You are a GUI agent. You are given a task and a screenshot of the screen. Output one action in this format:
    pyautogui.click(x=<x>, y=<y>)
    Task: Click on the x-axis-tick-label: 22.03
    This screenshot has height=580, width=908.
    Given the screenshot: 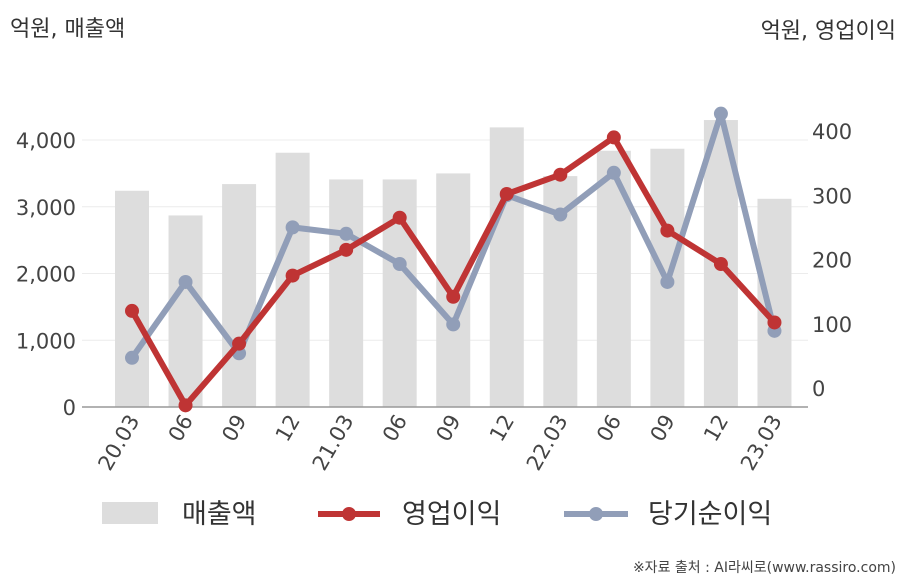 What is the action you would take?
    pyautogui.click(x=547, y=443)
    